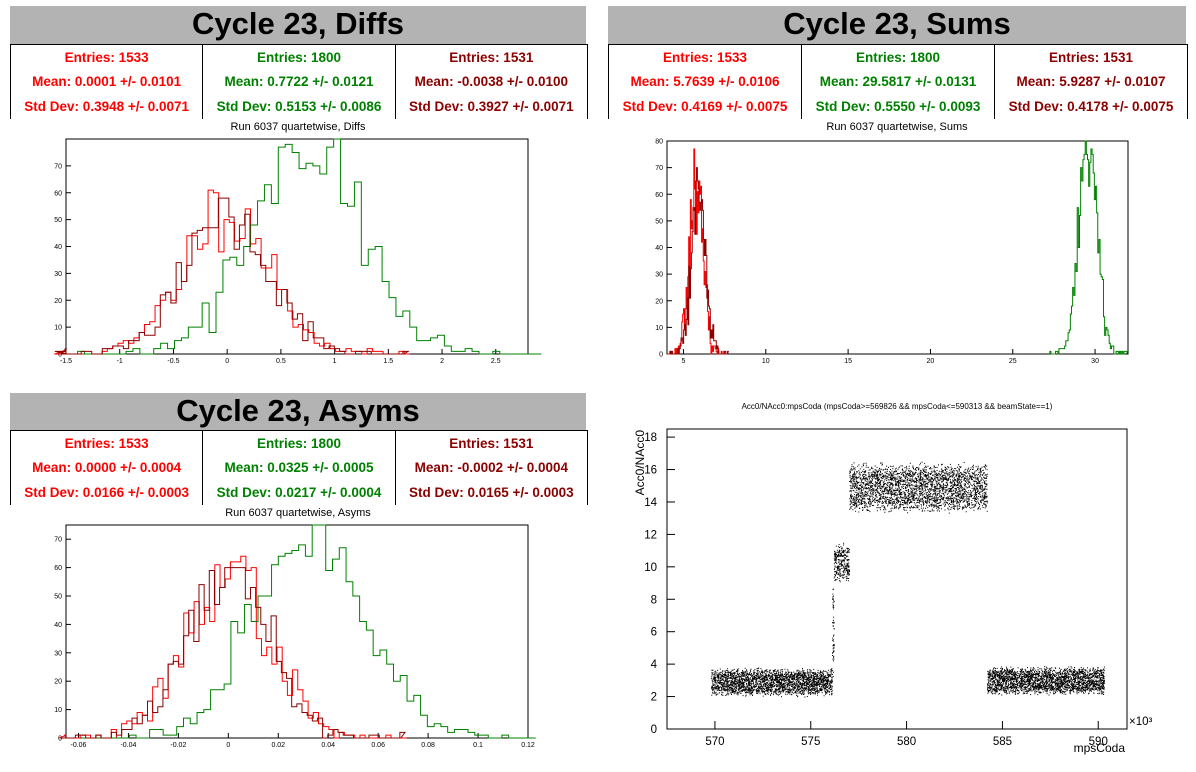  Describe the element at coordinates (428, 745) in the screenshot. I see `x-tick-label: 0.08` at that location.